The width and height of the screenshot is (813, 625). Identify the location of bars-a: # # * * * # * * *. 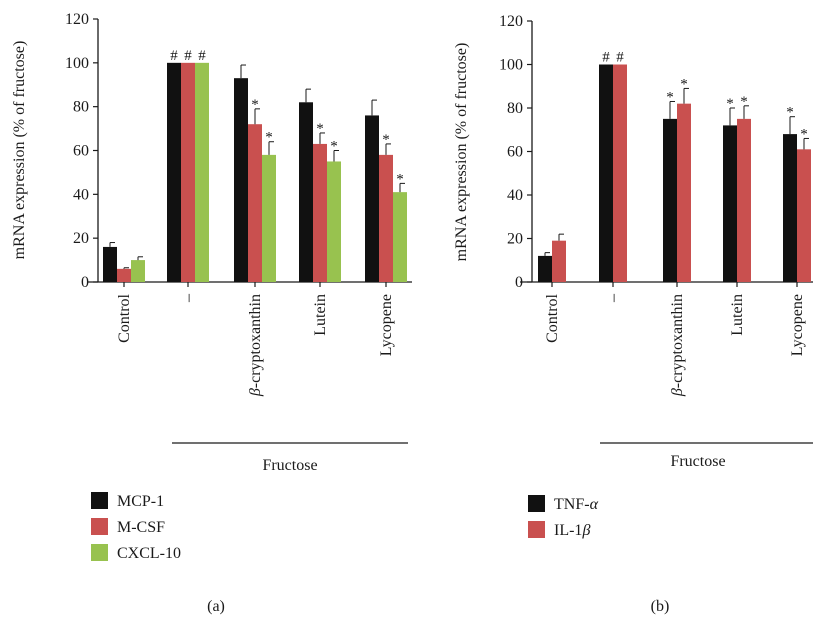
(255, 165).